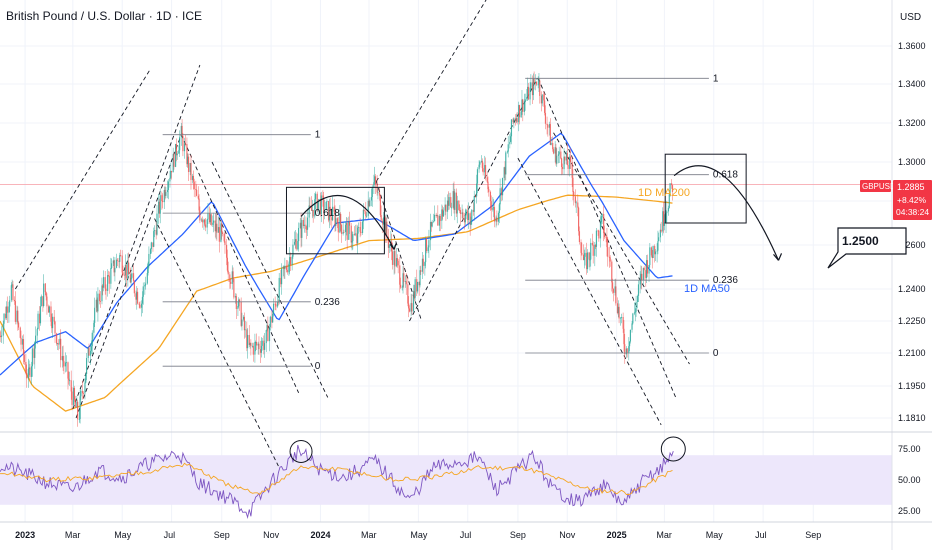 Image resolution: width=932 pixels, height=550 pixels. Describe the element at coordinates (170, 535) in the screenshot. I see `x-tick-label: Jul` at that location.